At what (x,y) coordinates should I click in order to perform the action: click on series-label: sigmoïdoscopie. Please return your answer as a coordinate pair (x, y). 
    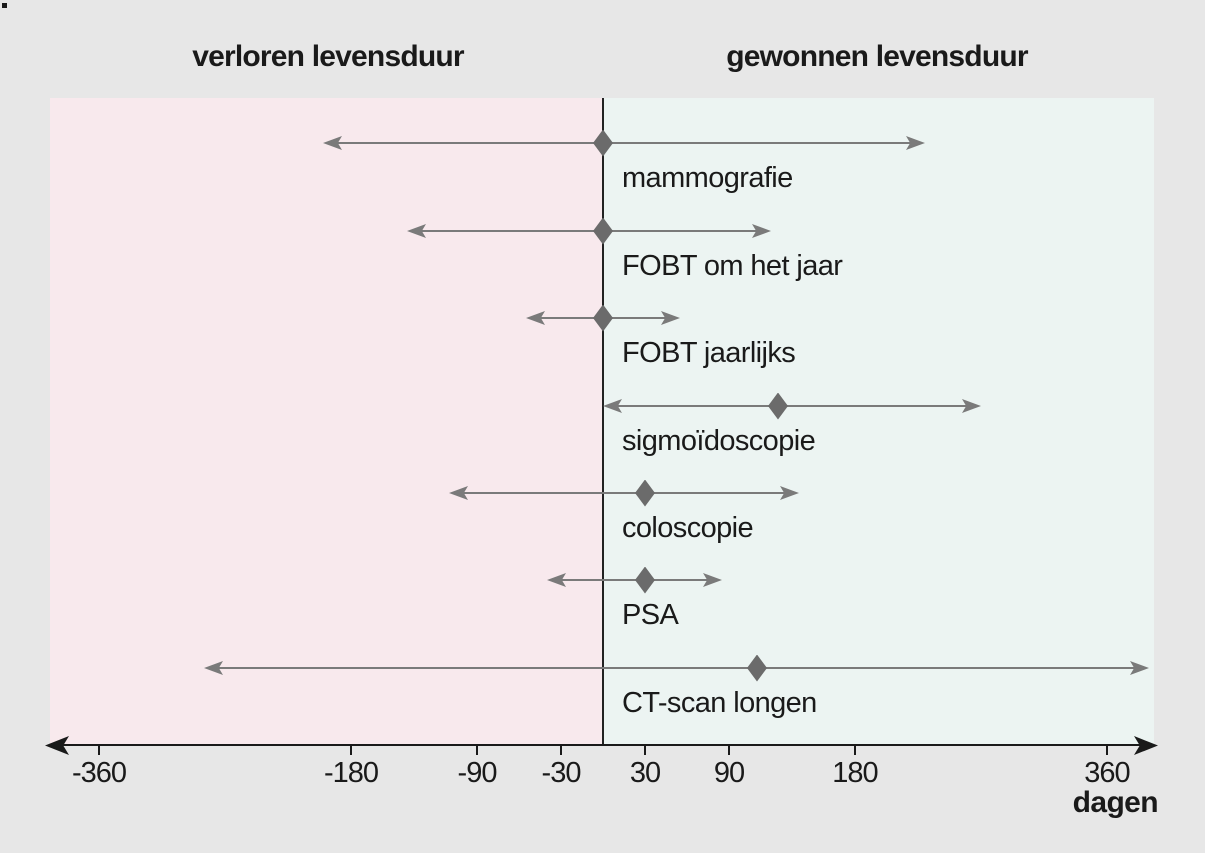
    Looking at the image, I should click on (719, 441).